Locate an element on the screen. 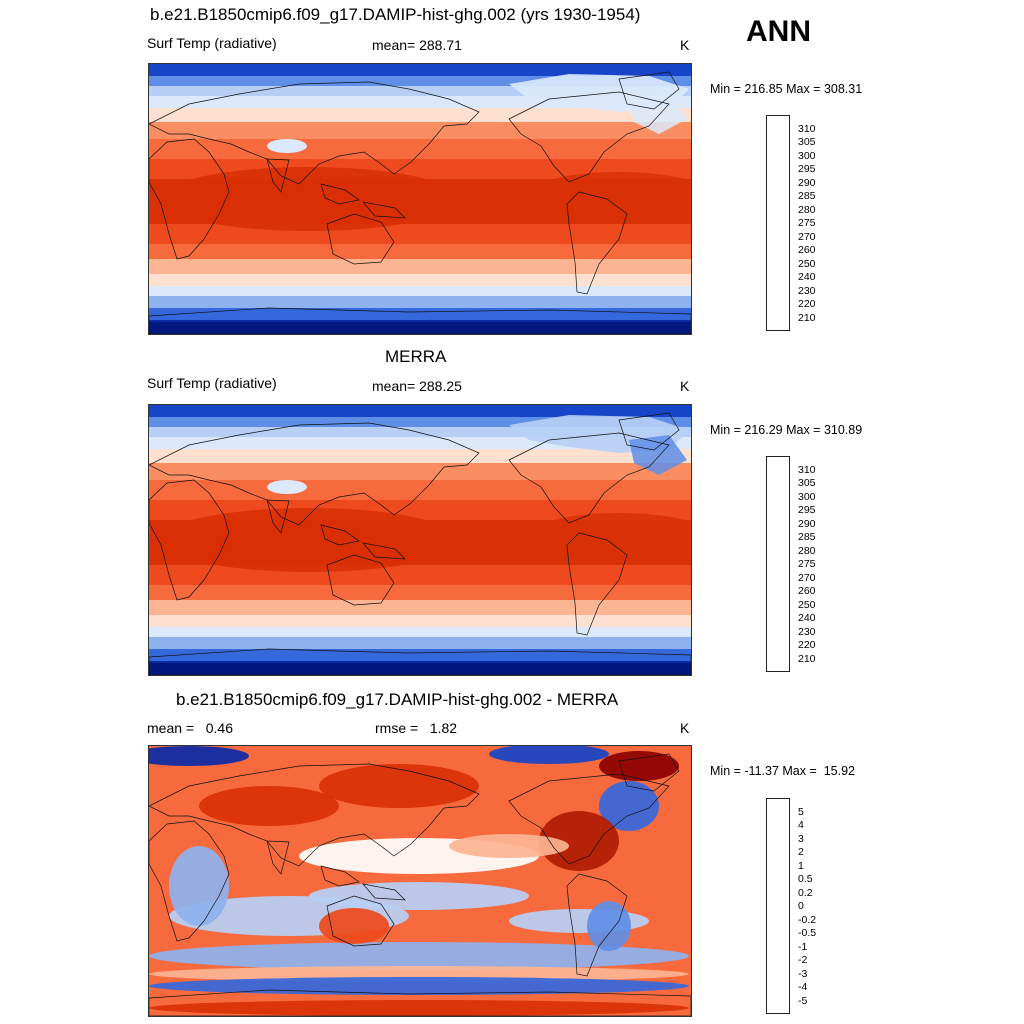 This screenshot has width=1024, height=1024. panel-2-map is located at coordinates (420, 540).